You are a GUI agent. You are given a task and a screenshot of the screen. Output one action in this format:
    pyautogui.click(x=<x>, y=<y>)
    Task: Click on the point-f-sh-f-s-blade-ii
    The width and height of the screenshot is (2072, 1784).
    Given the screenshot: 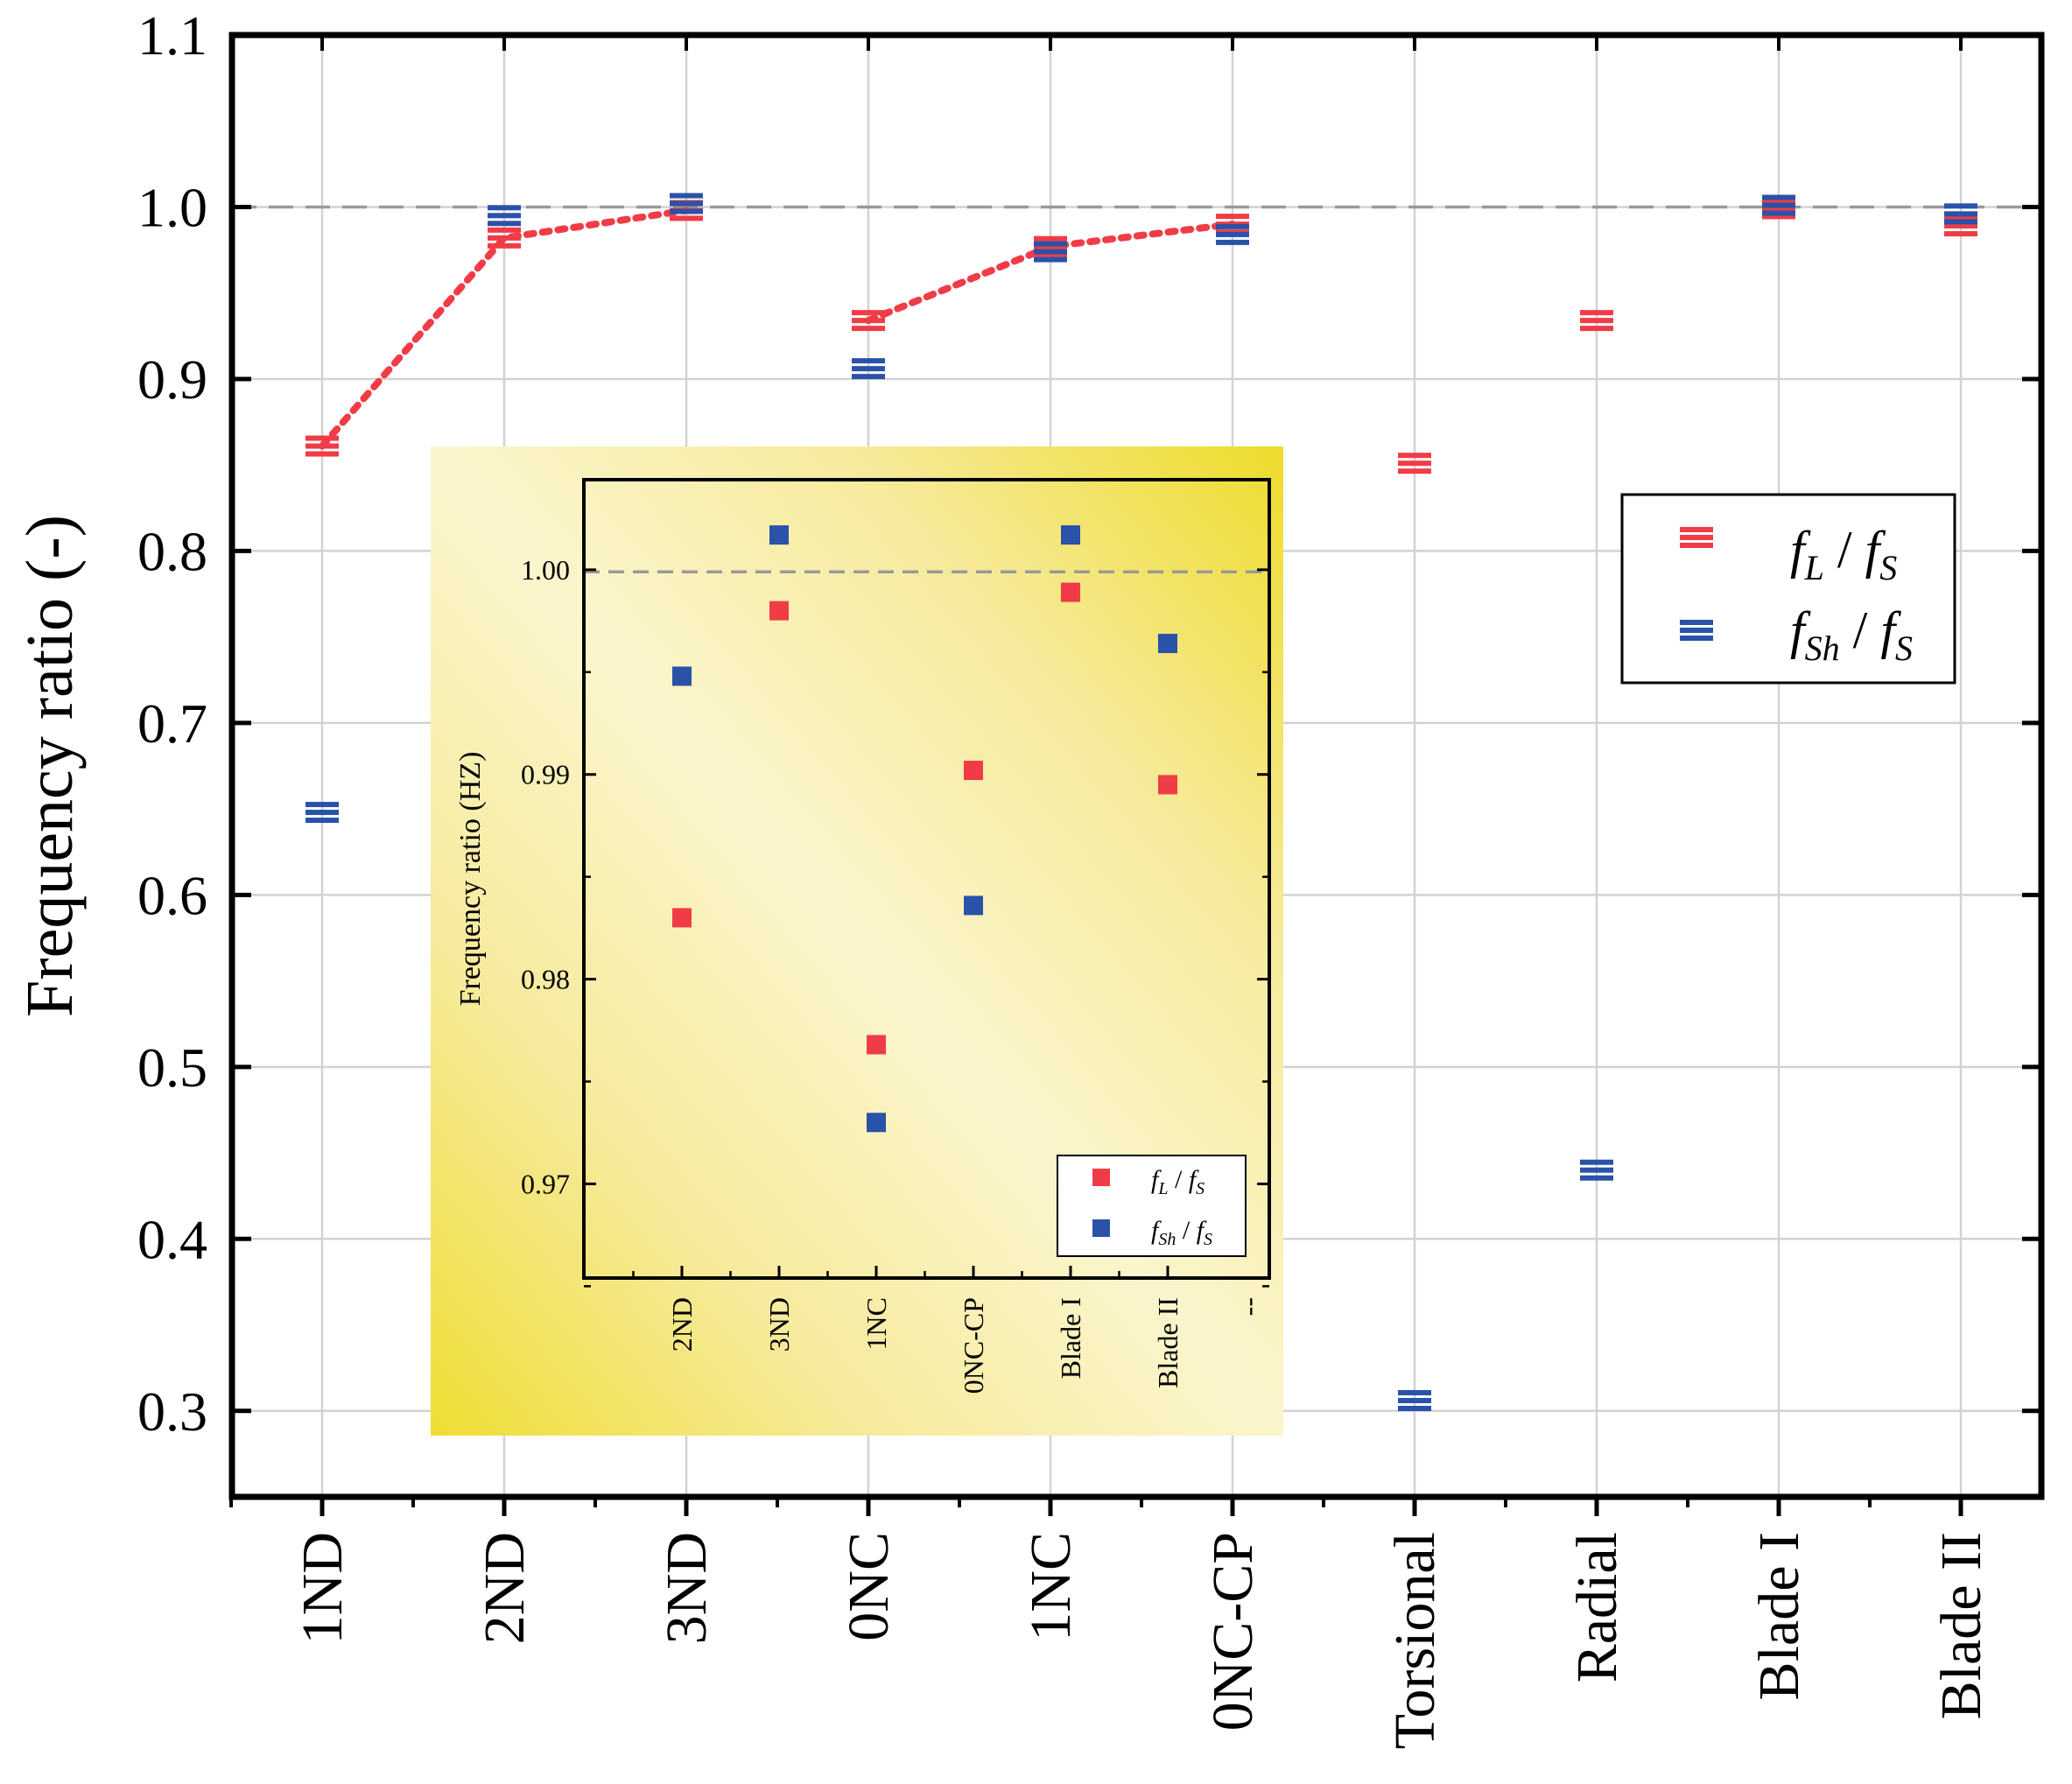 What is the action you would take?
    pyautogui.click(x=1960, y=214)
    